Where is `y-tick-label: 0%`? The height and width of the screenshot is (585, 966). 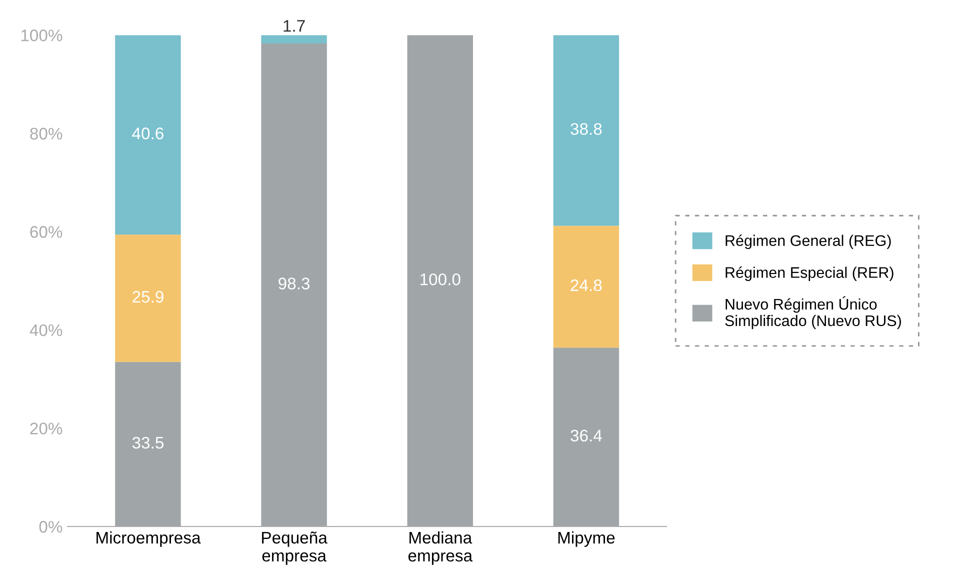
y-tick-label: 0% is located at coordinates (50, 526).